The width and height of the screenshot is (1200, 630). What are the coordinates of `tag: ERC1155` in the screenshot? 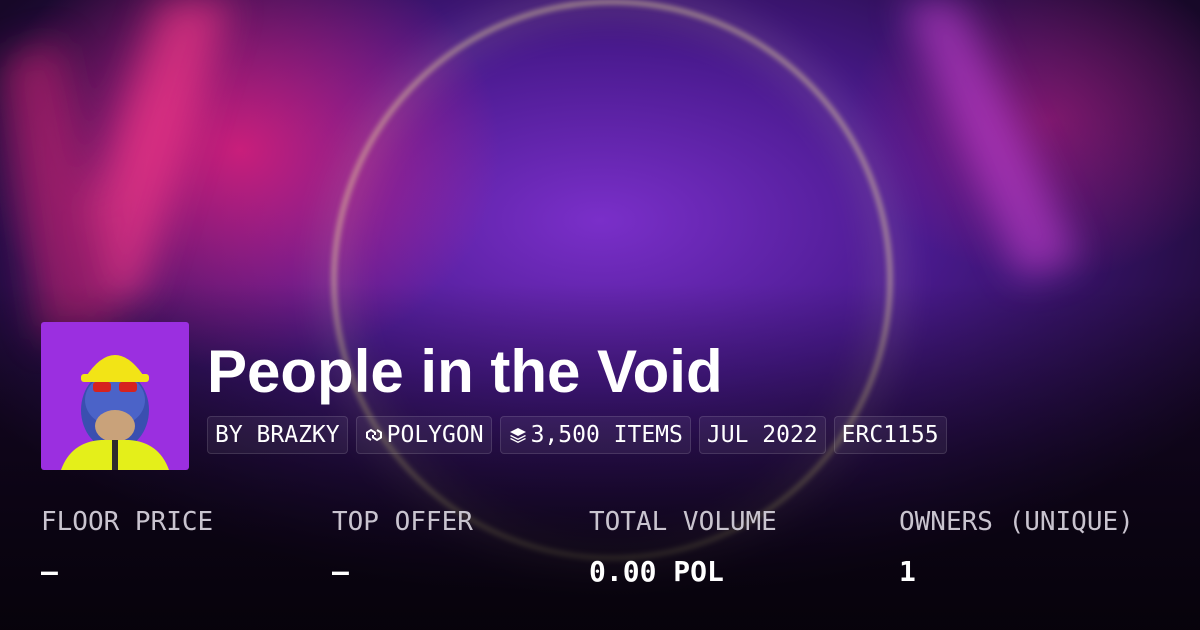 It's located at (890, 435).